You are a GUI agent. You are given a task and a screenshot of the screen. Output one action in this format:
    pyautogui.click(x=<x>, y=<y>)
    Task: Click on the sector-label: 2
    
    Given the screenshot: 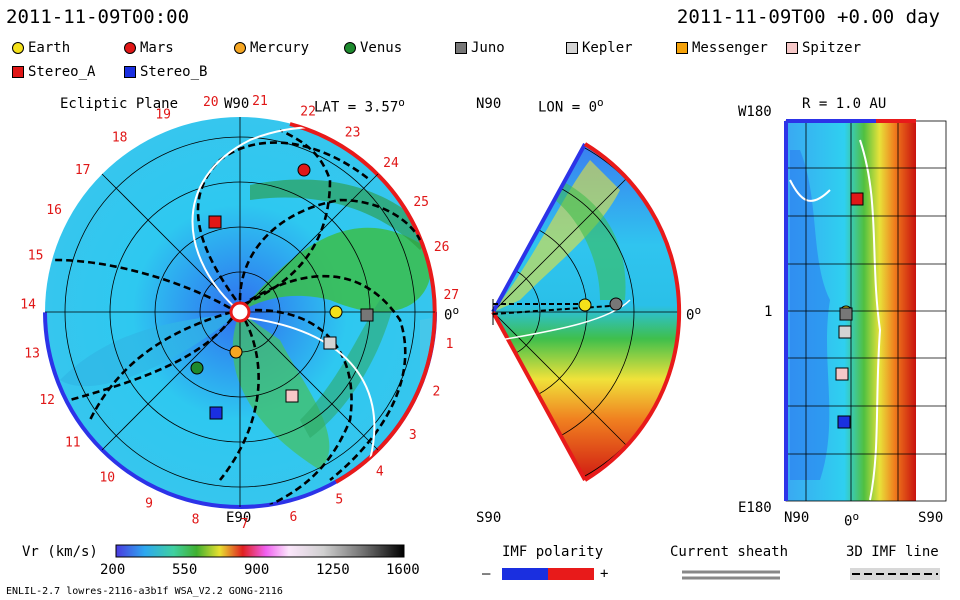 What is the action you would take?
    pyautogui.click(x=436, y=392)
    